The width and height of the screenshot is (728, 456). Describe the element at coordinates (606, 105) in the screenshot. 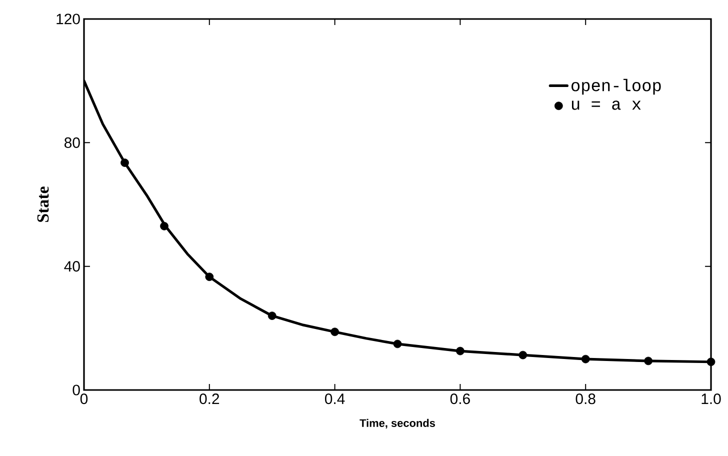

I see `legend-label: u = a x` at that location.